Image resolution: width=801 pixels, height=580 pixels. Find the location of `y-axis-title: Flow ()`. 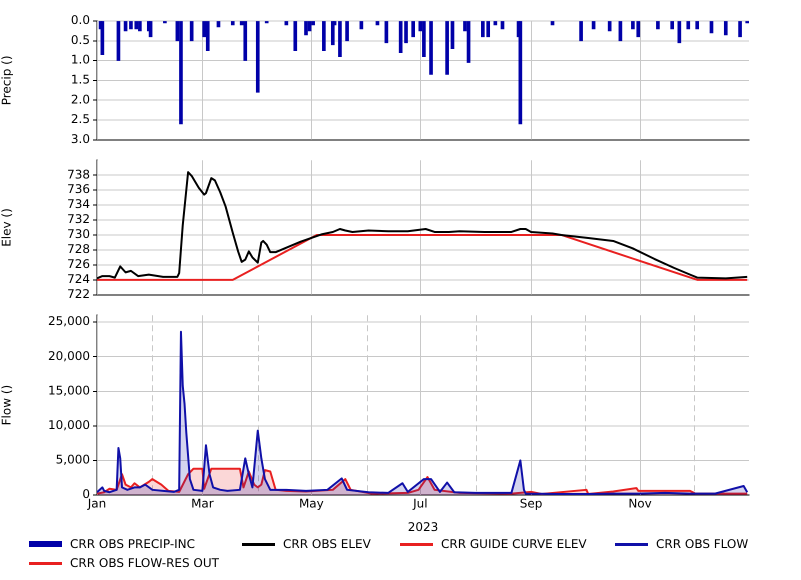

y-axis-title: Flow () is located at coordinates (7, 405).